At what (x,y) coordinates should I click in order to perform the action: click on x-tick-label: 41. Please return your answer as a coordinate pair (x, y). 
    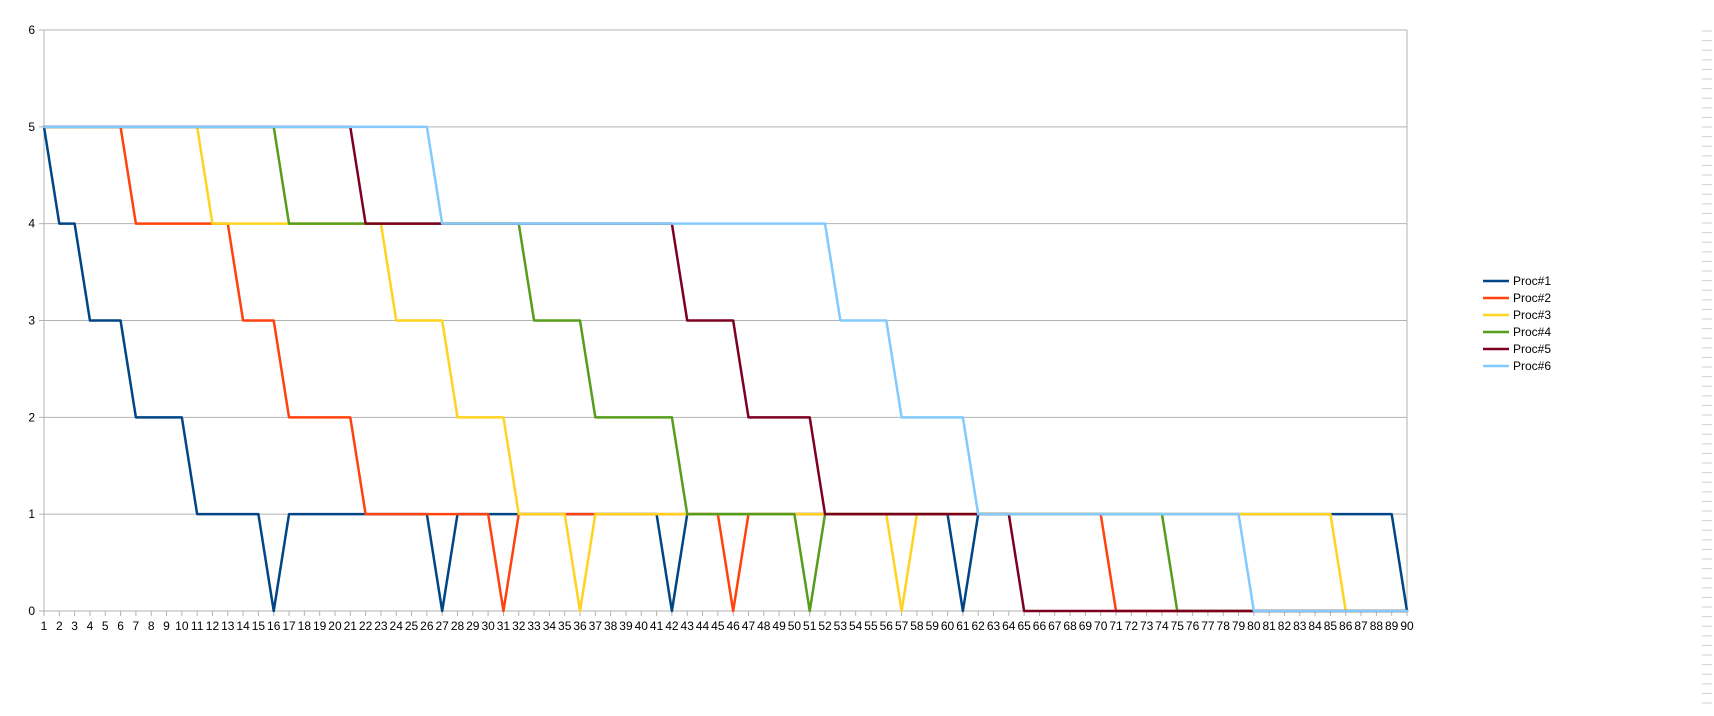
    Looking at the image, I should click on (657, 626).